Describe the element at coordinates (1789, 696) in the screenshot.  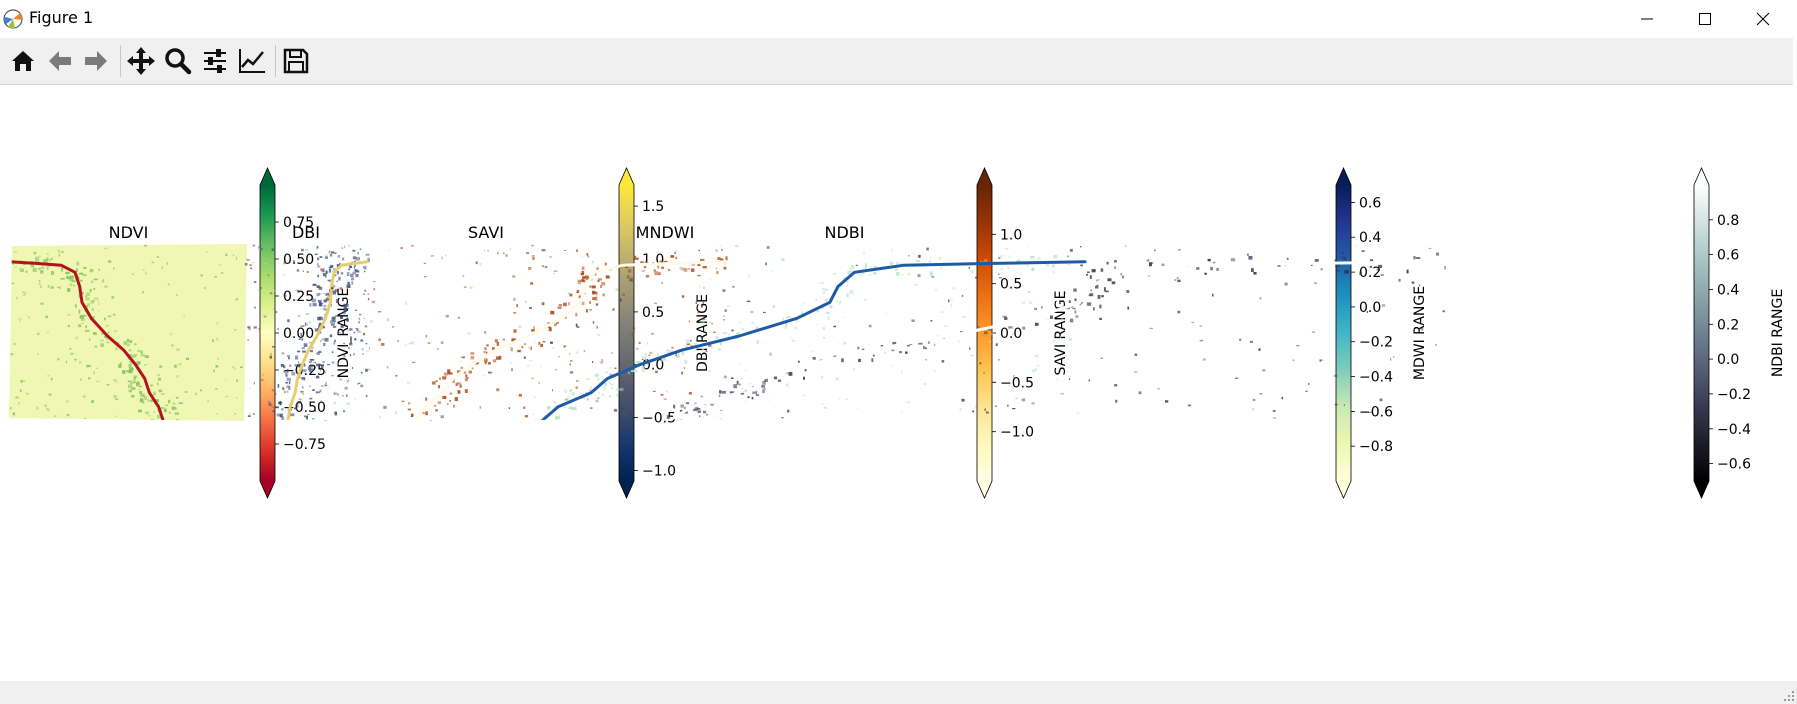
I see `resize-grip-icon` at that location.